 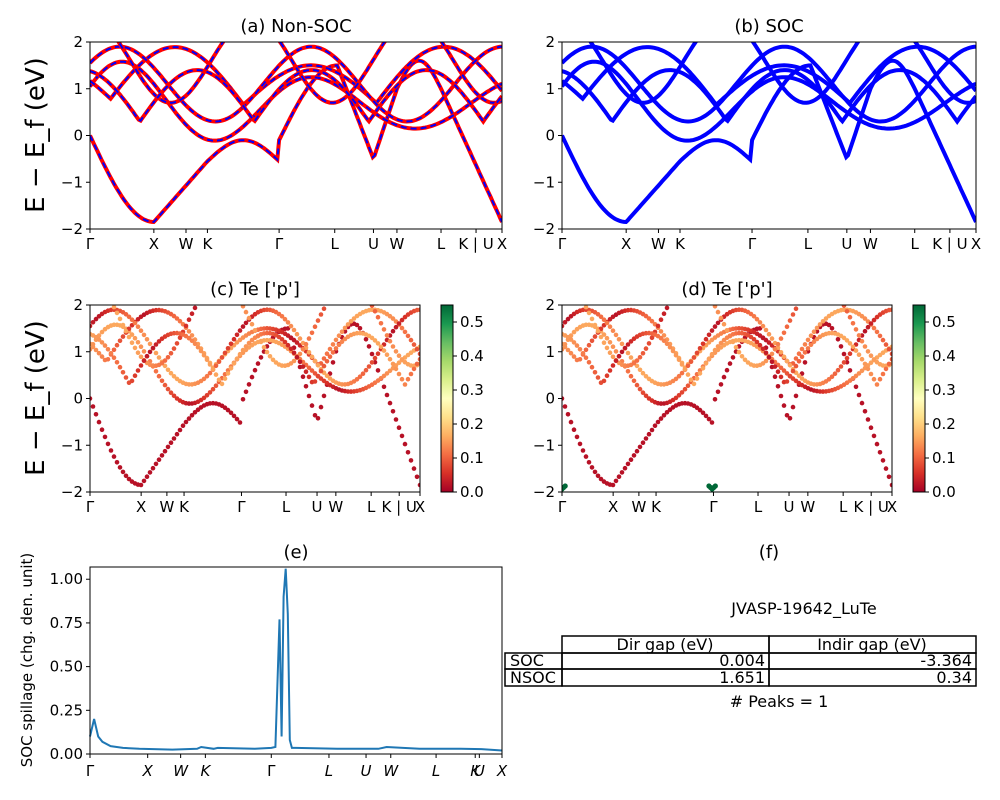 What do you see at coordinates (769, 552) in the screenshot?
I see `panel-f-title: (f)` at bounding box center [769, 552].